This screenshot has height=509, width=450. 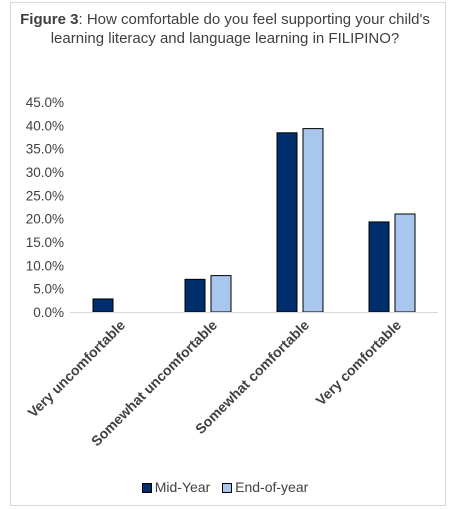 What do you see at coordinates (358, 363) in the screenshot?
I see `x-tick-label-very-comfortable: Very comfortable` at bounding box center [358, 363].